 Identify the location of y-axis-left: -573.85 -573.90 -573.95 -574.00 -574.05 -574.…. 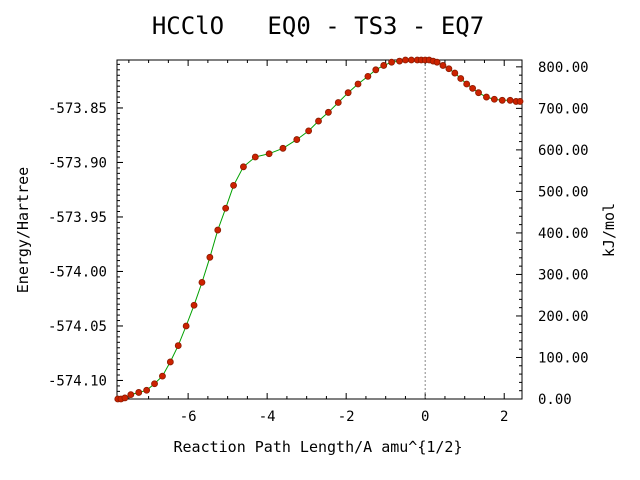
(85, 230).